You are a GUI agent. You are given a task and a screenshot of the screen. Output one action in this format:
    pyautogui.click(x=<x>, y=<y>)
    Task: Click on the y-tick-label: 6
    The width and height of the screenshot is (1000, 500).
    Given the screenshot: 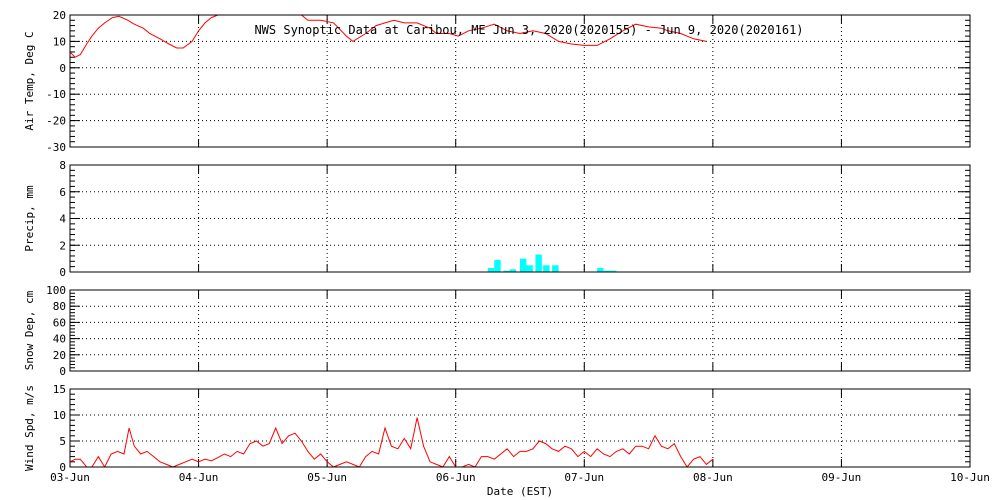 What is the action you would take?
    pyautogui.click(x=62, y=192)
    